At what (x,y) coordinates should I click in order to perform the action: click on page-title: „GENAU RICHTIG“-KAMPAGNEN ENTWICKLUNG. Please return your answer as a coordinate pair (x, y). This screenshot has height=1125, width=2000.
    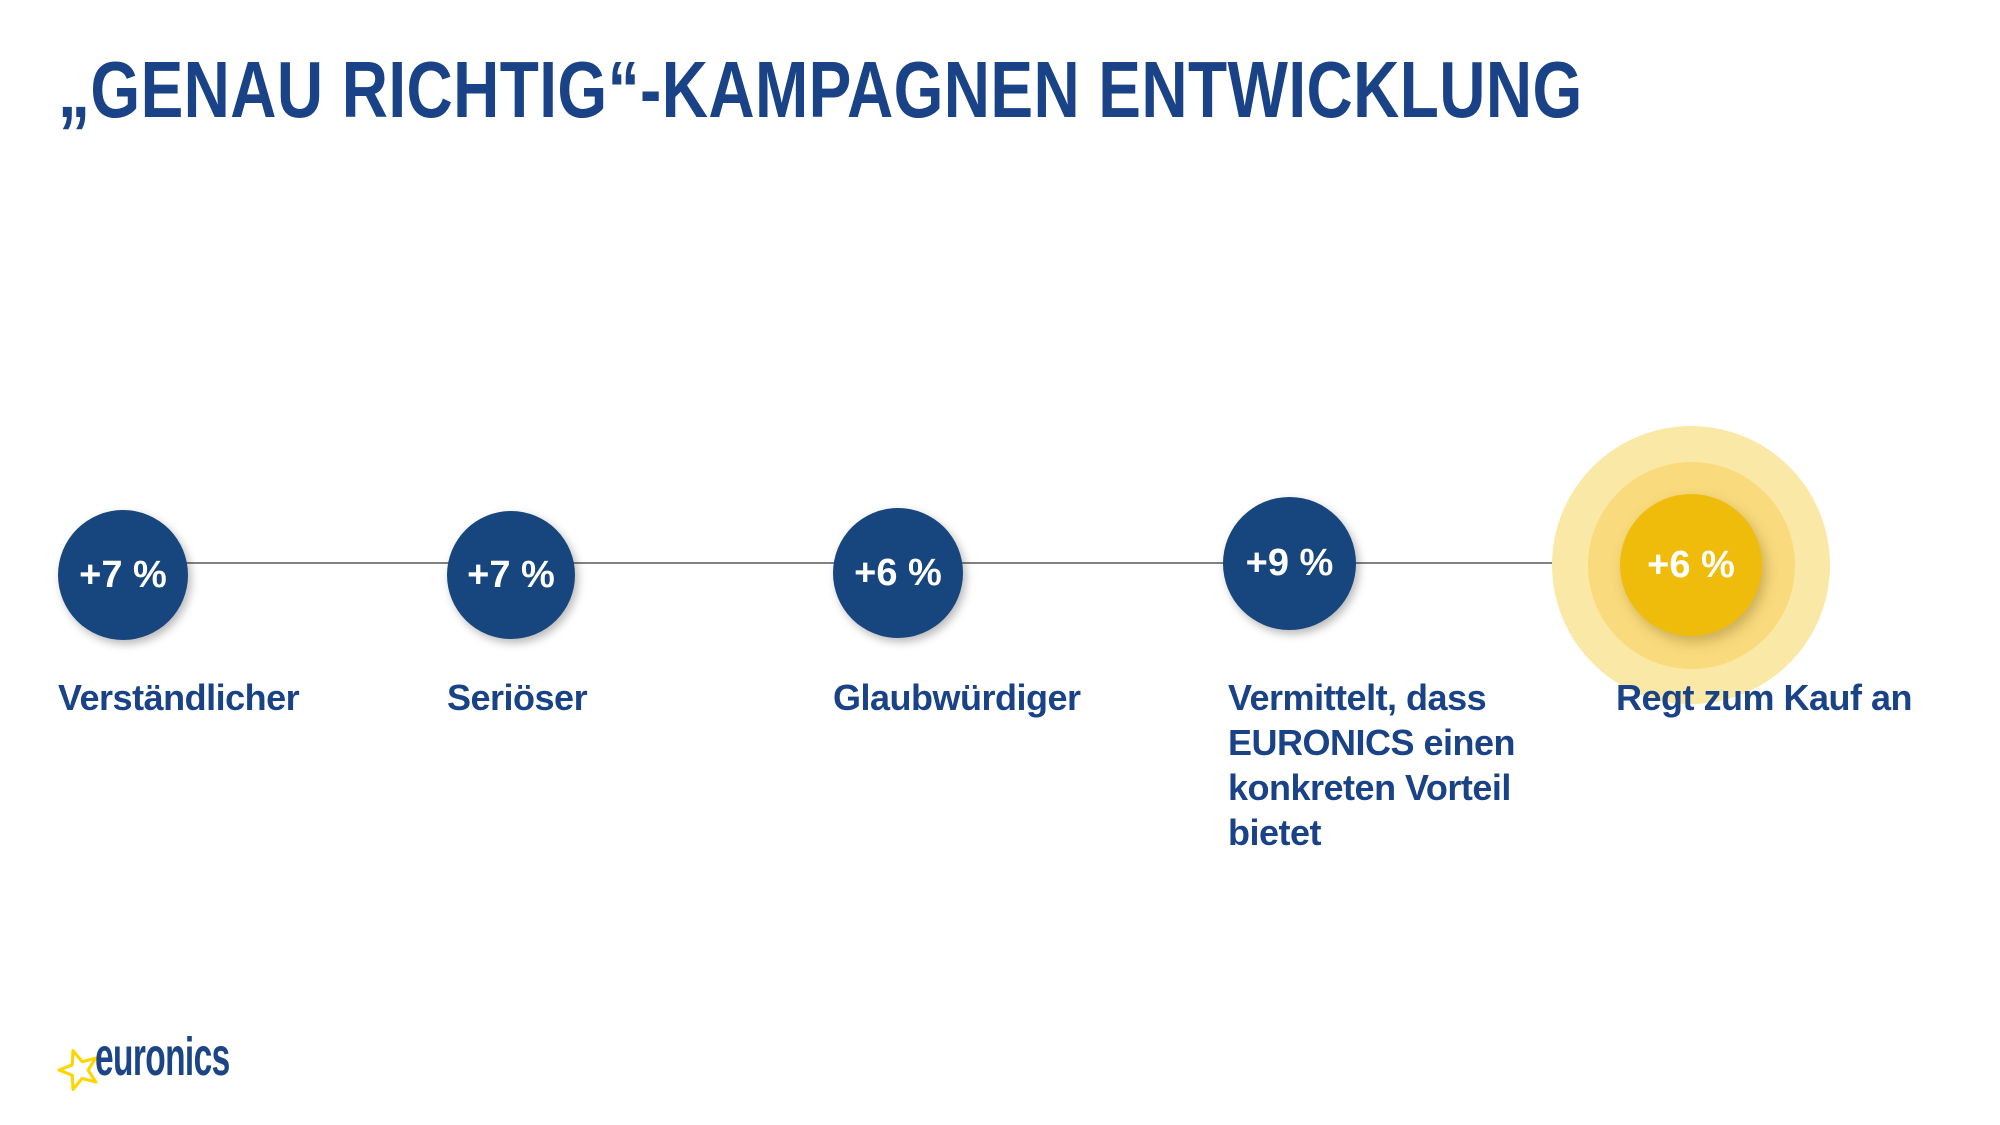
    Looking at the image, I should click on (820, 89).